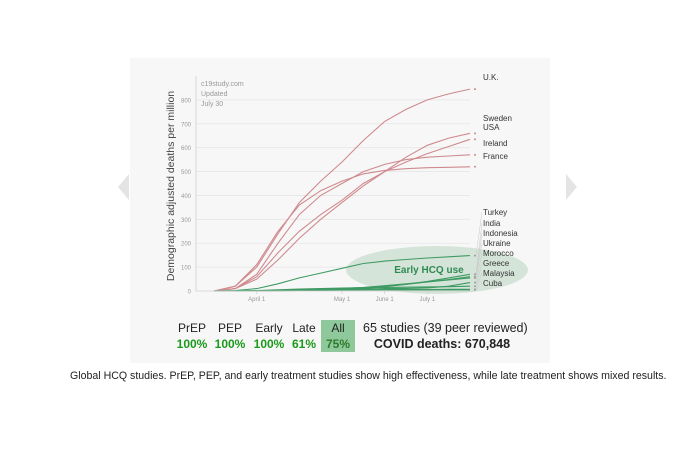 The image size is (692, 467). Describe the element at coordinates (186, 245) in the screenshot. I see `y-tick-label: 200` at that location.